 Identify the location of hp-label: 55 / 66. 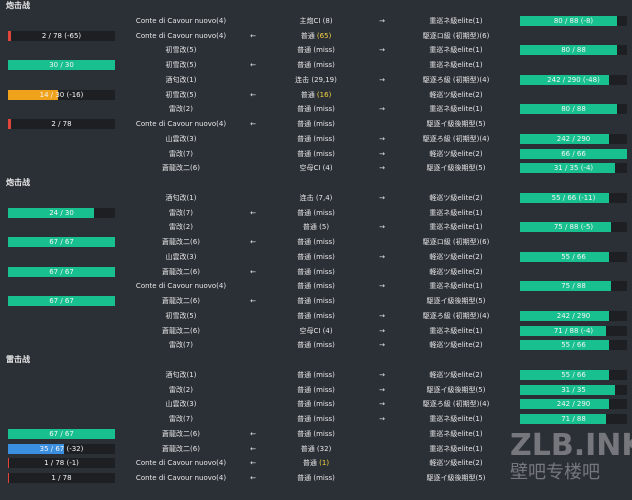
(573, 345).